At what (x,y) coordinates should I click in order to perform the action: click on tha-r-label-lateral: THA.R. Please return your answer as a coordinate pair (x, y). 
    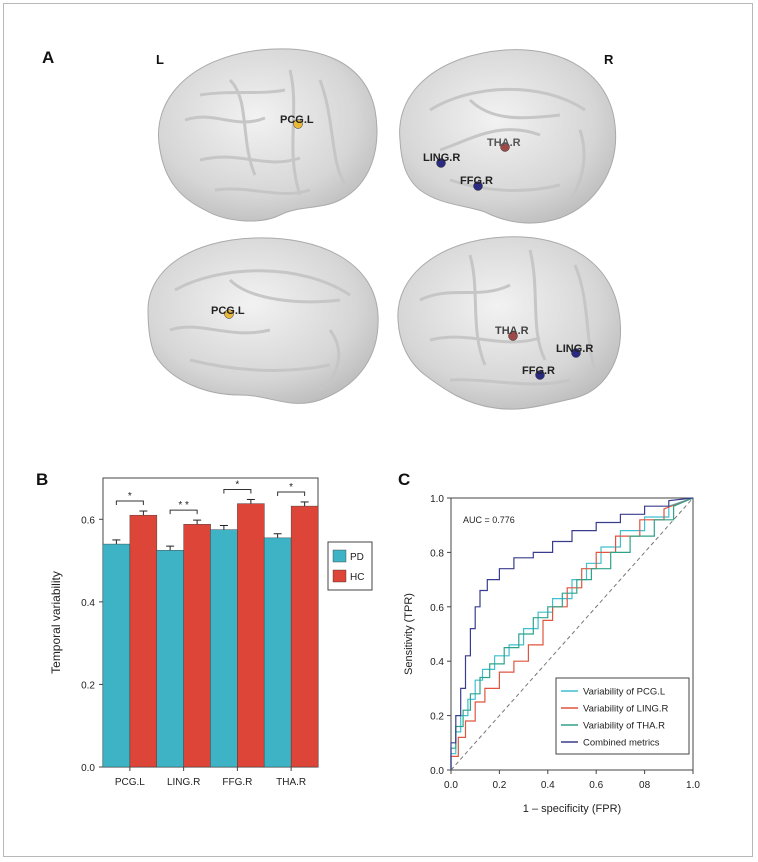
    Looking at the image, I should click on (512, 331).